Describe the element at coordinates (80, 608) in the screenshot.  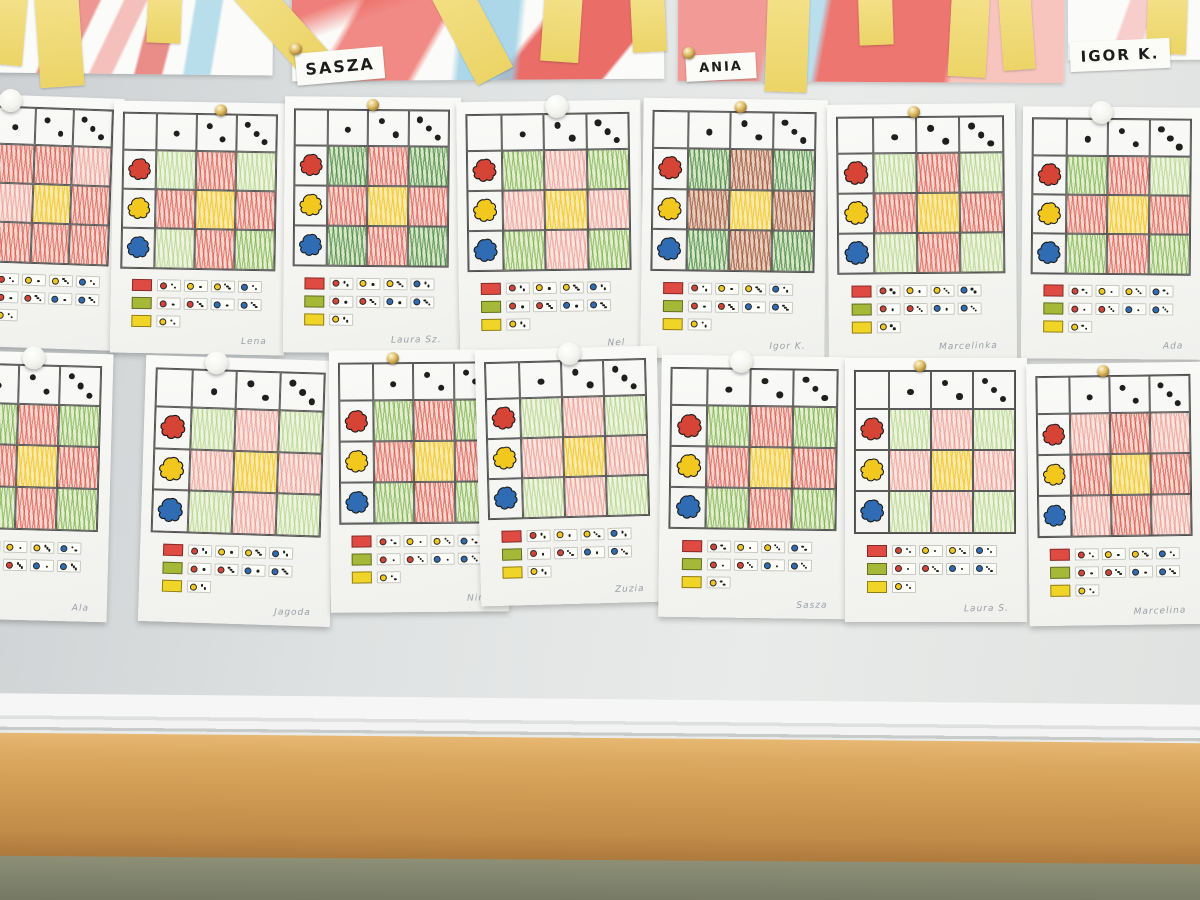
I see `child-signature: Ala` at that location.